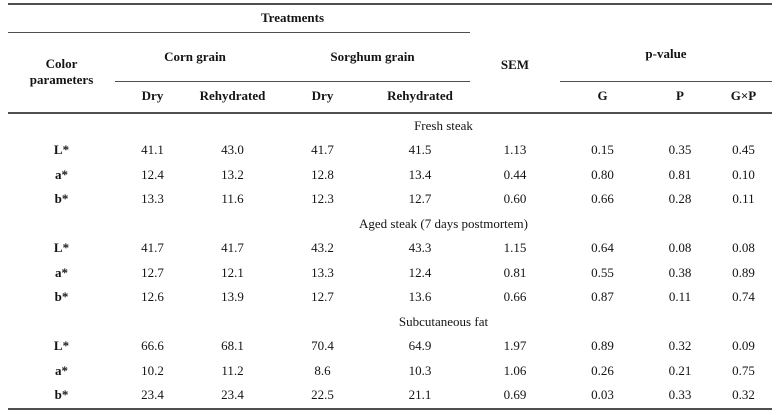 The image size is (780, 415). I want to click on value-cell: 8.6, so click(322, 370).